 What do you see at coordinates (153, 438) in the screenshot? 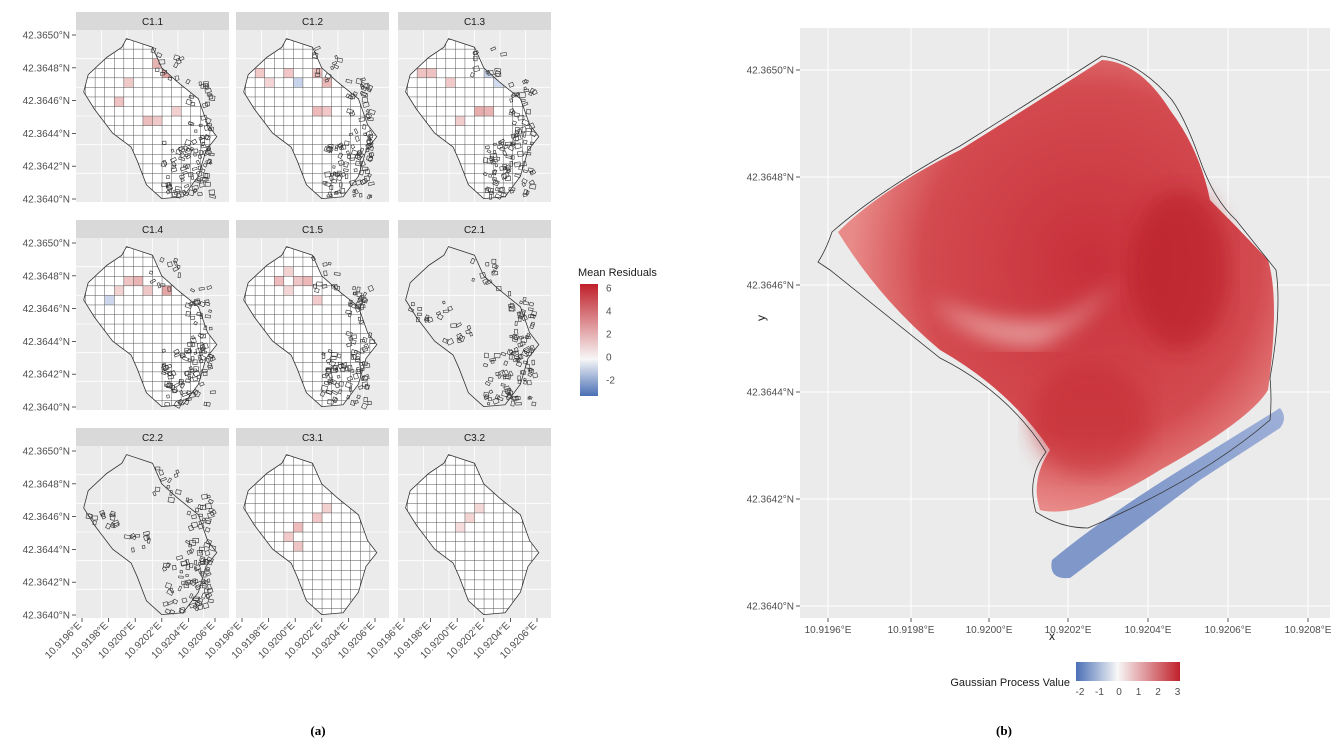
I see `facet-label: C2.2` at bounding box center [153, 438].